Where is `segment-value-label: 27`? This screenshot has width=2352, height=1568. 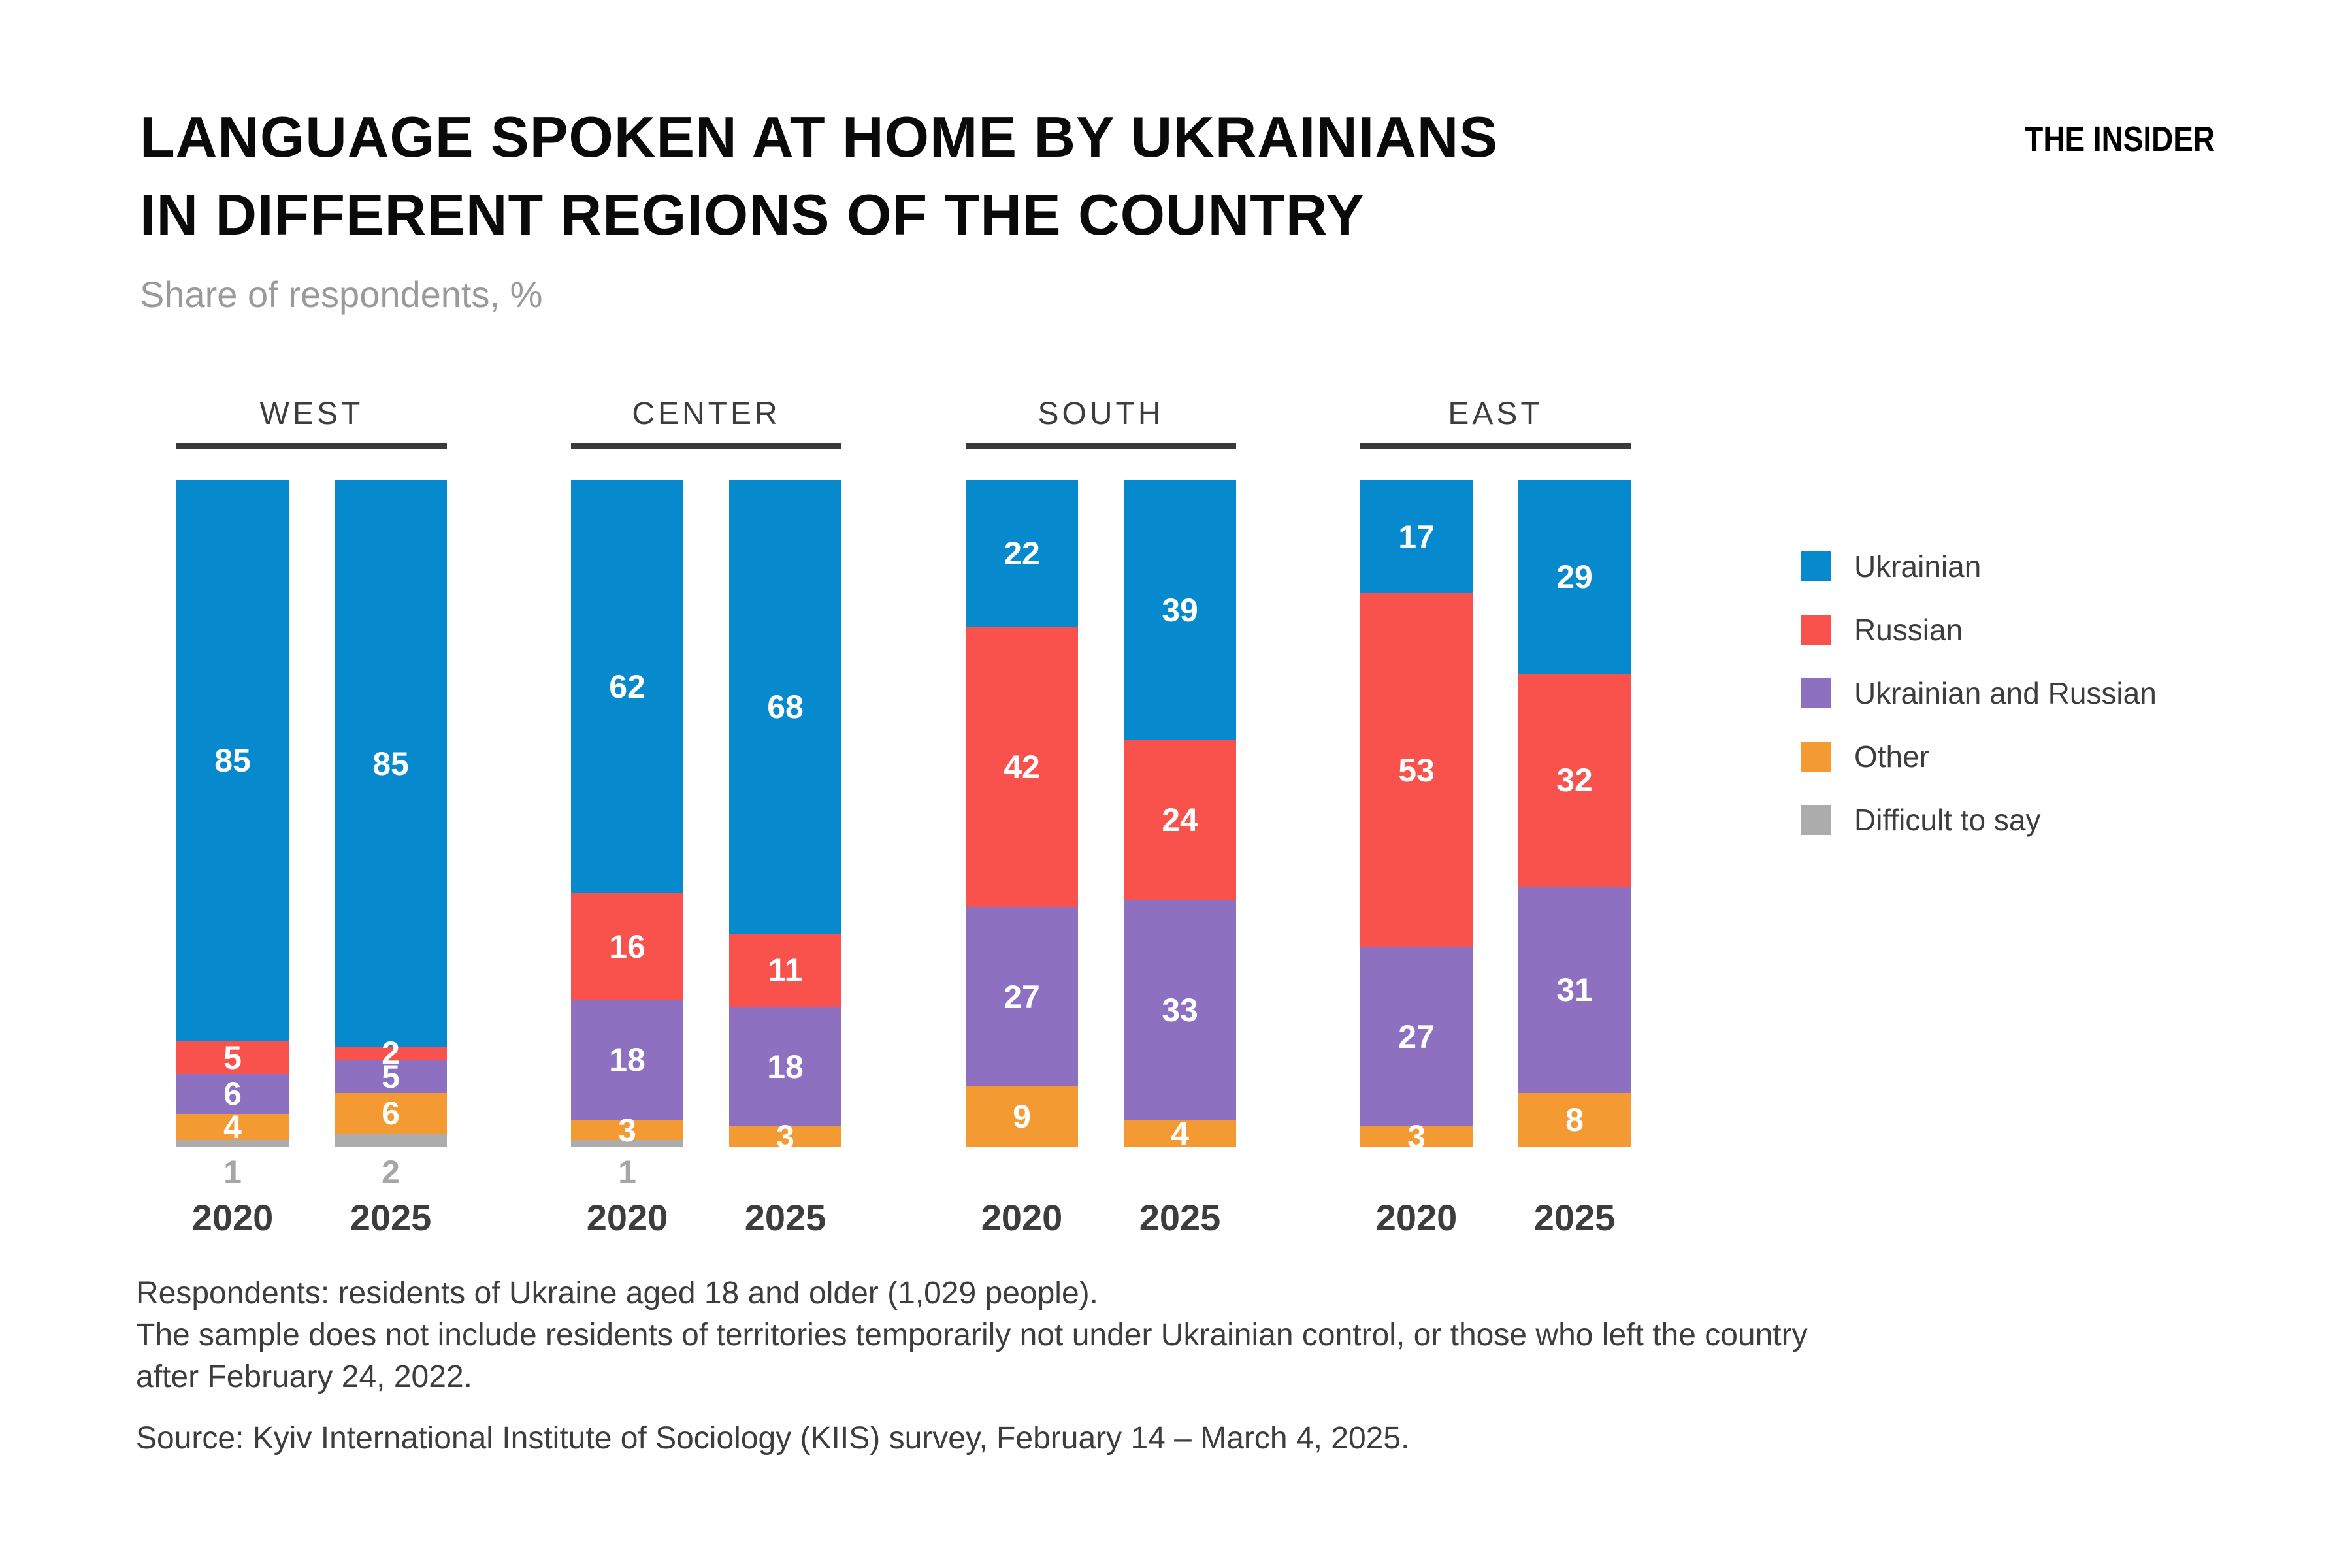
segment-value-label: 27 is located at coordinates (1416, 1036).